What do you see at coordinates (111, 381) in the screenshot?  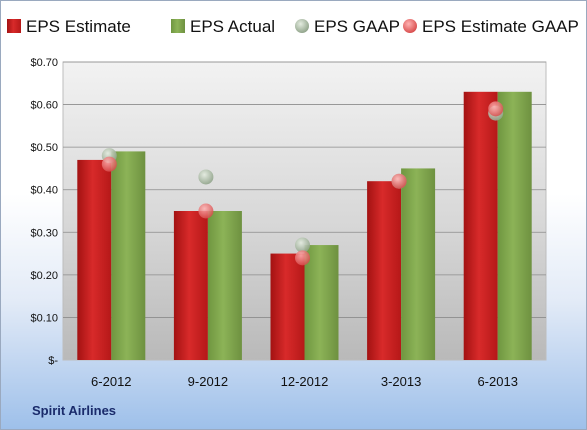 I see `x-category-label: 6-2012` at bounding box center [111, 381].